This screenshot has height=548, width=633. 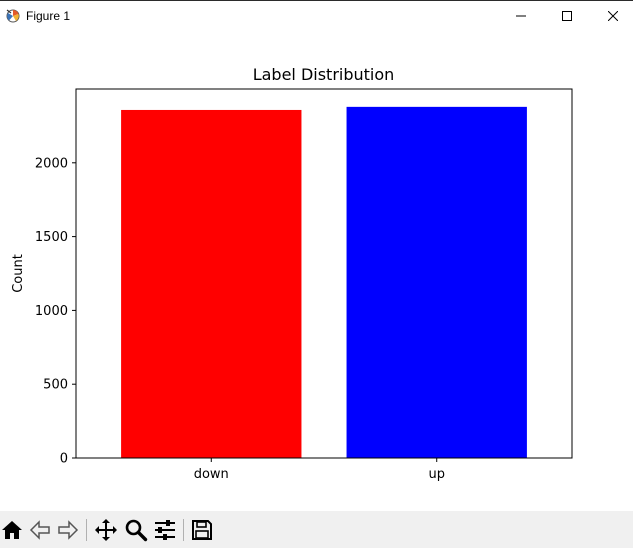 I want to click on matplotlib-app-icon, so click(x=13, y=15).